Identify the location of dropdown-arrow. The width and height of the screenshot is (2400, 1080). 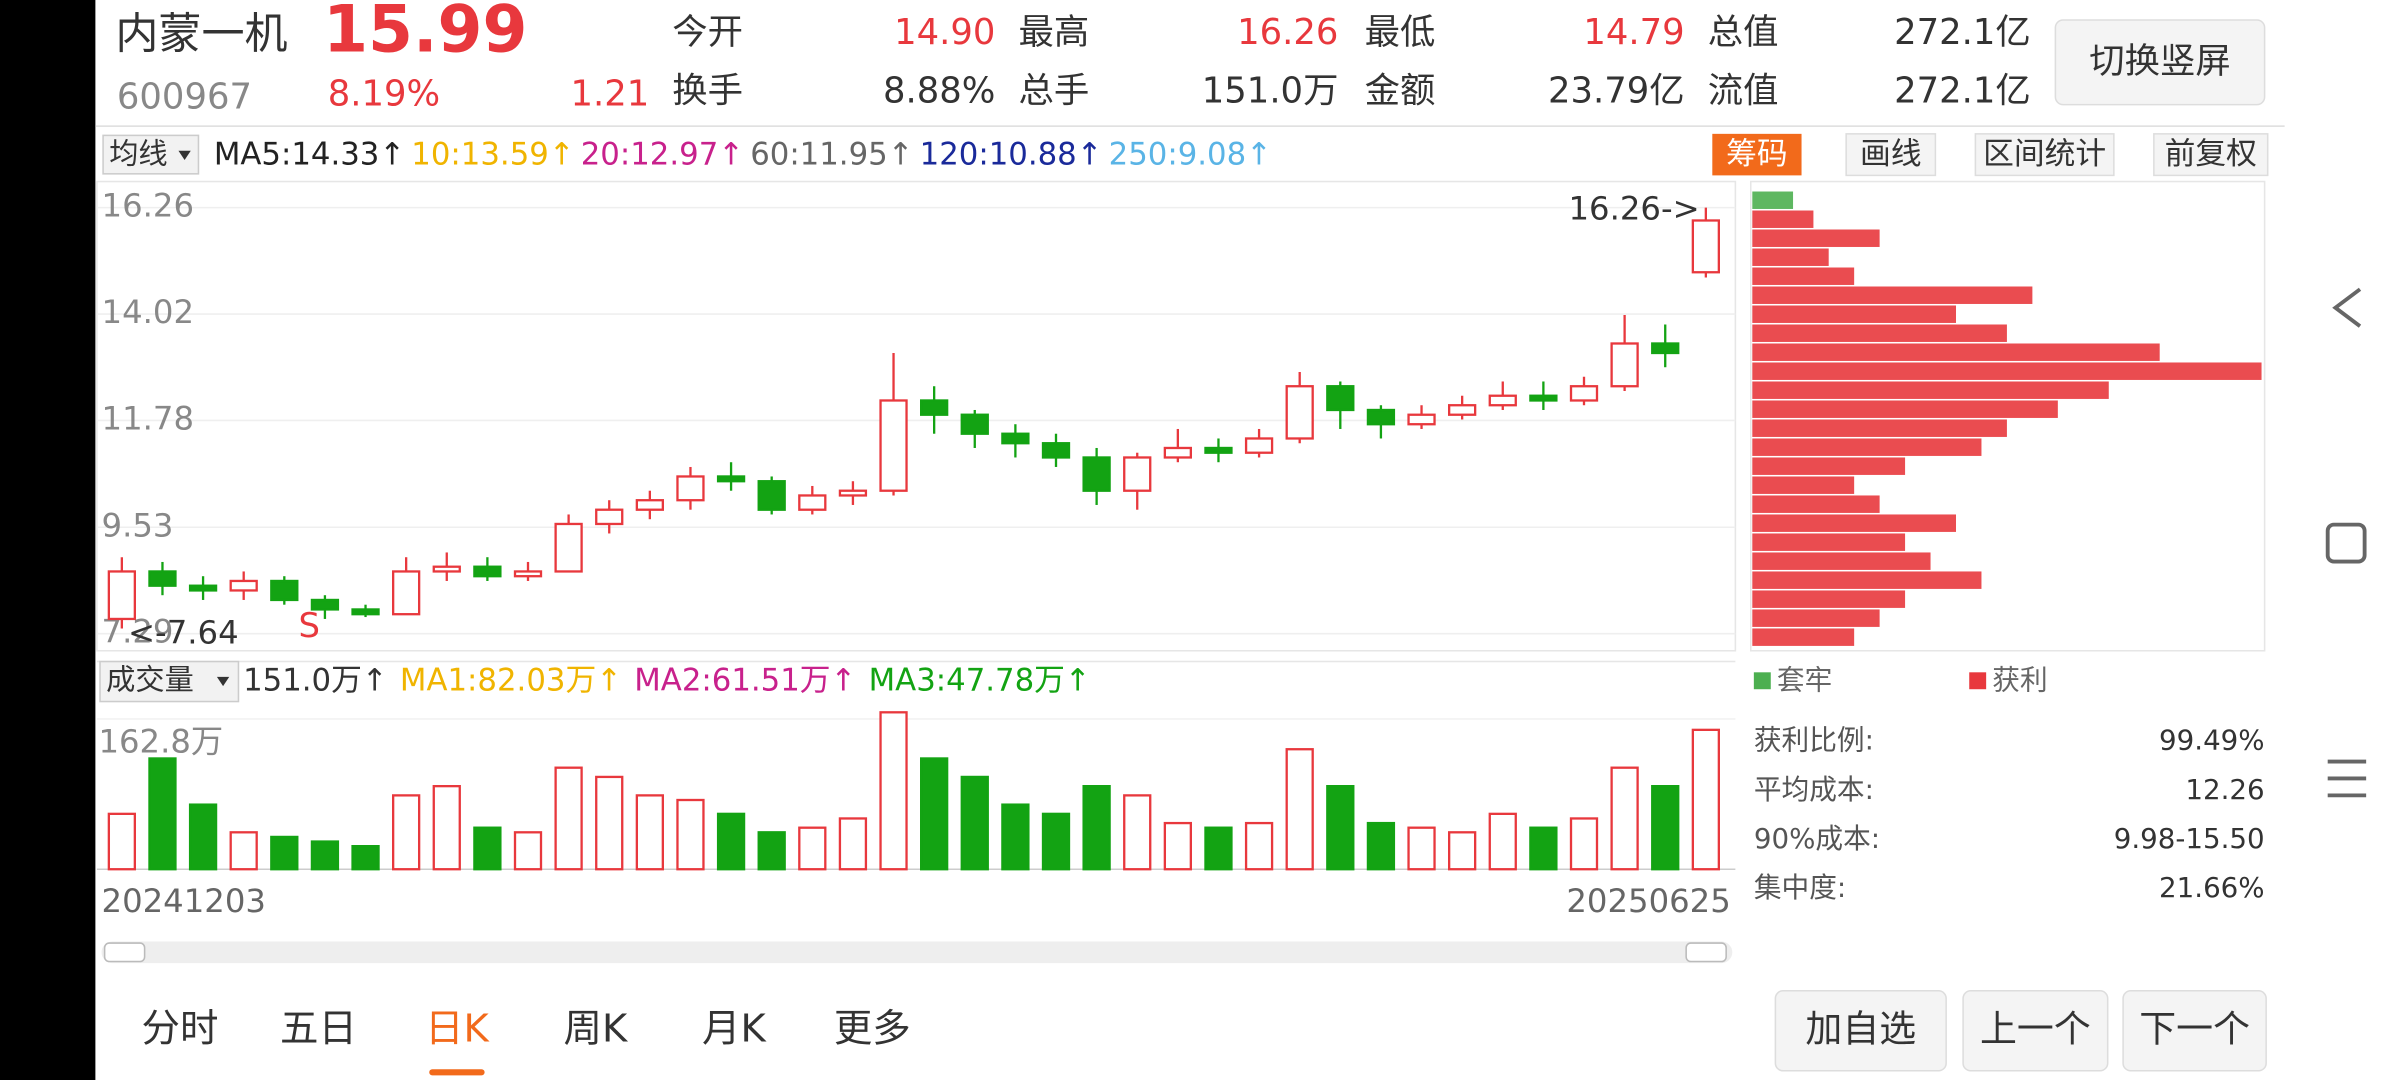
(184, 155).